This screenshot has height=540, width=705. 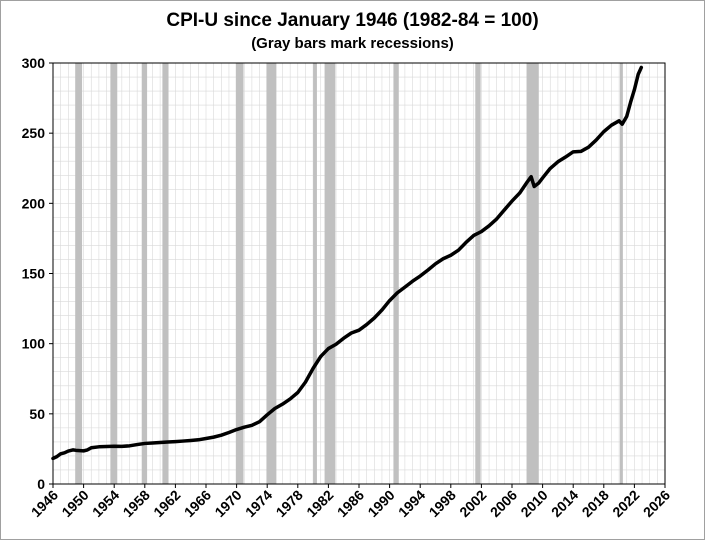 What do you see at coordinates (34, 133) in the screenshot?
I see `y-tick-label: 250` at bounding box center [34, 133].